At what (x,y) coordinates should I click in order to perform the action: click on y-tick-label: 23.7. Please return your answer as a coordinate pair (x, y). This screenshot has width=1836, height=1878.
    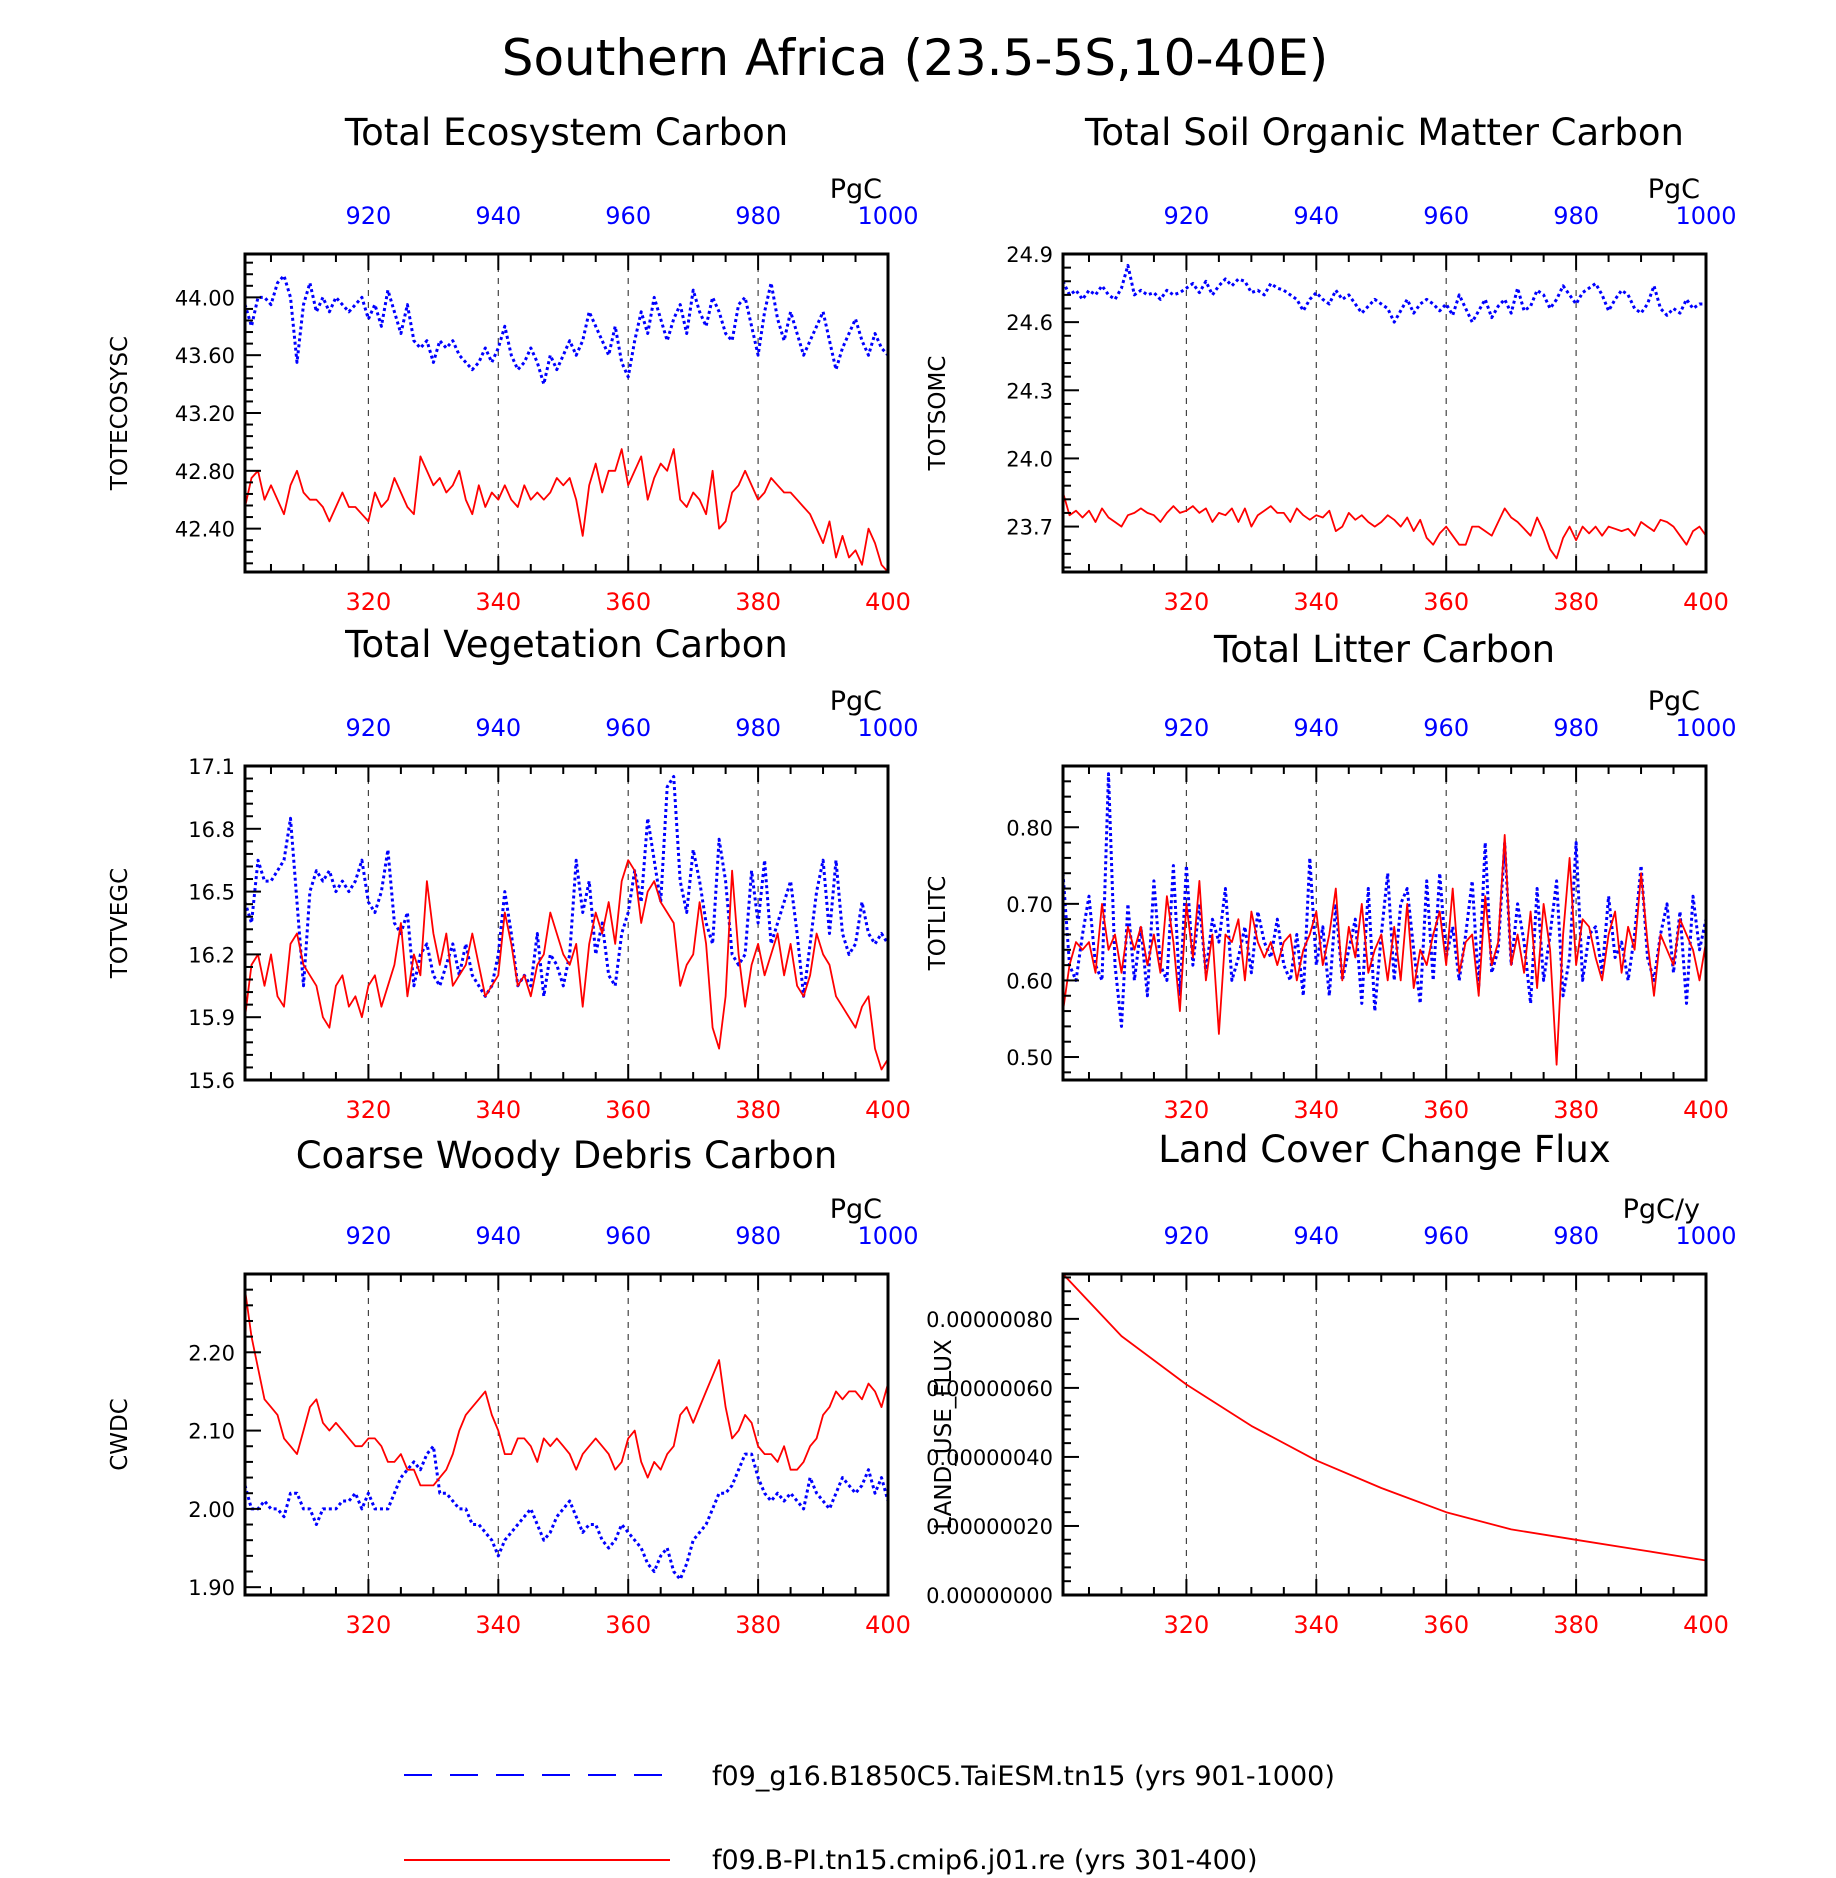
    Looking at the image, I should click on (1029, 528).